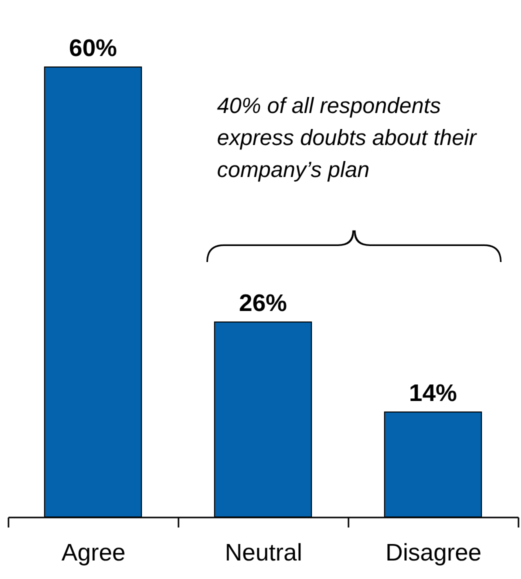 This screenshot has width=521, height=579. Describe the element at coordinates (263, 553) in the screenshot. I see `x-tick-label: Neutral` at that location.